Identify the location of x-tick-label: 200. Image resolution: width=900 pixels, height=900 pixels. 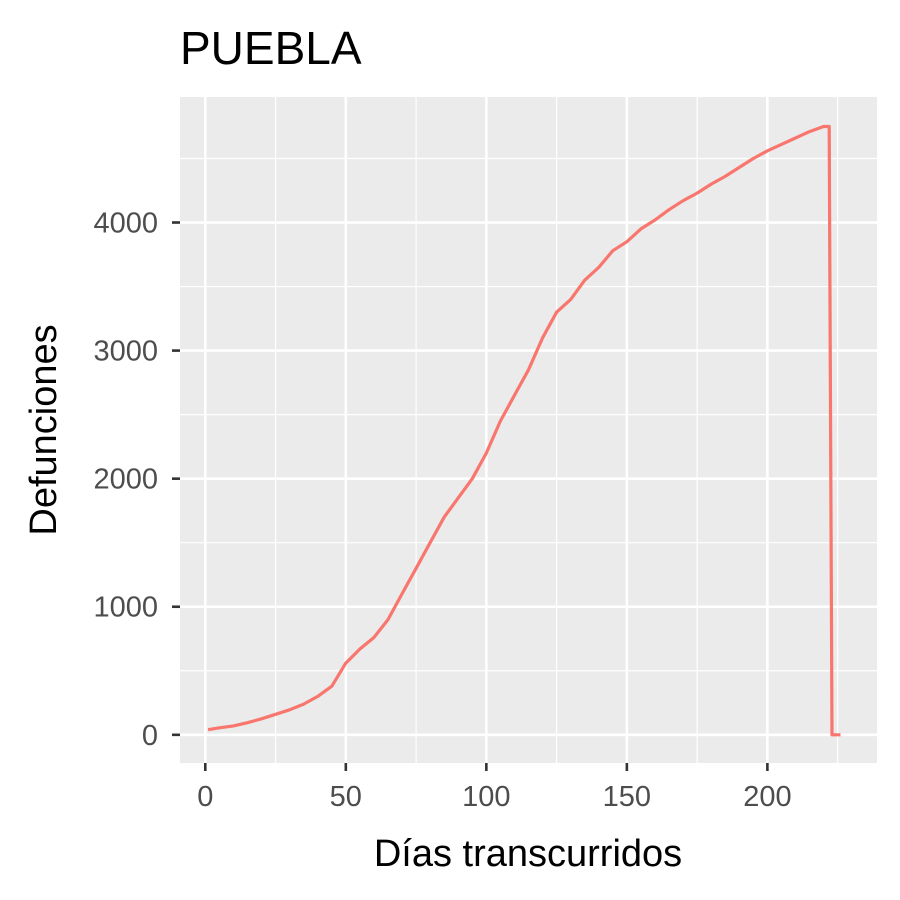
(767, 797).